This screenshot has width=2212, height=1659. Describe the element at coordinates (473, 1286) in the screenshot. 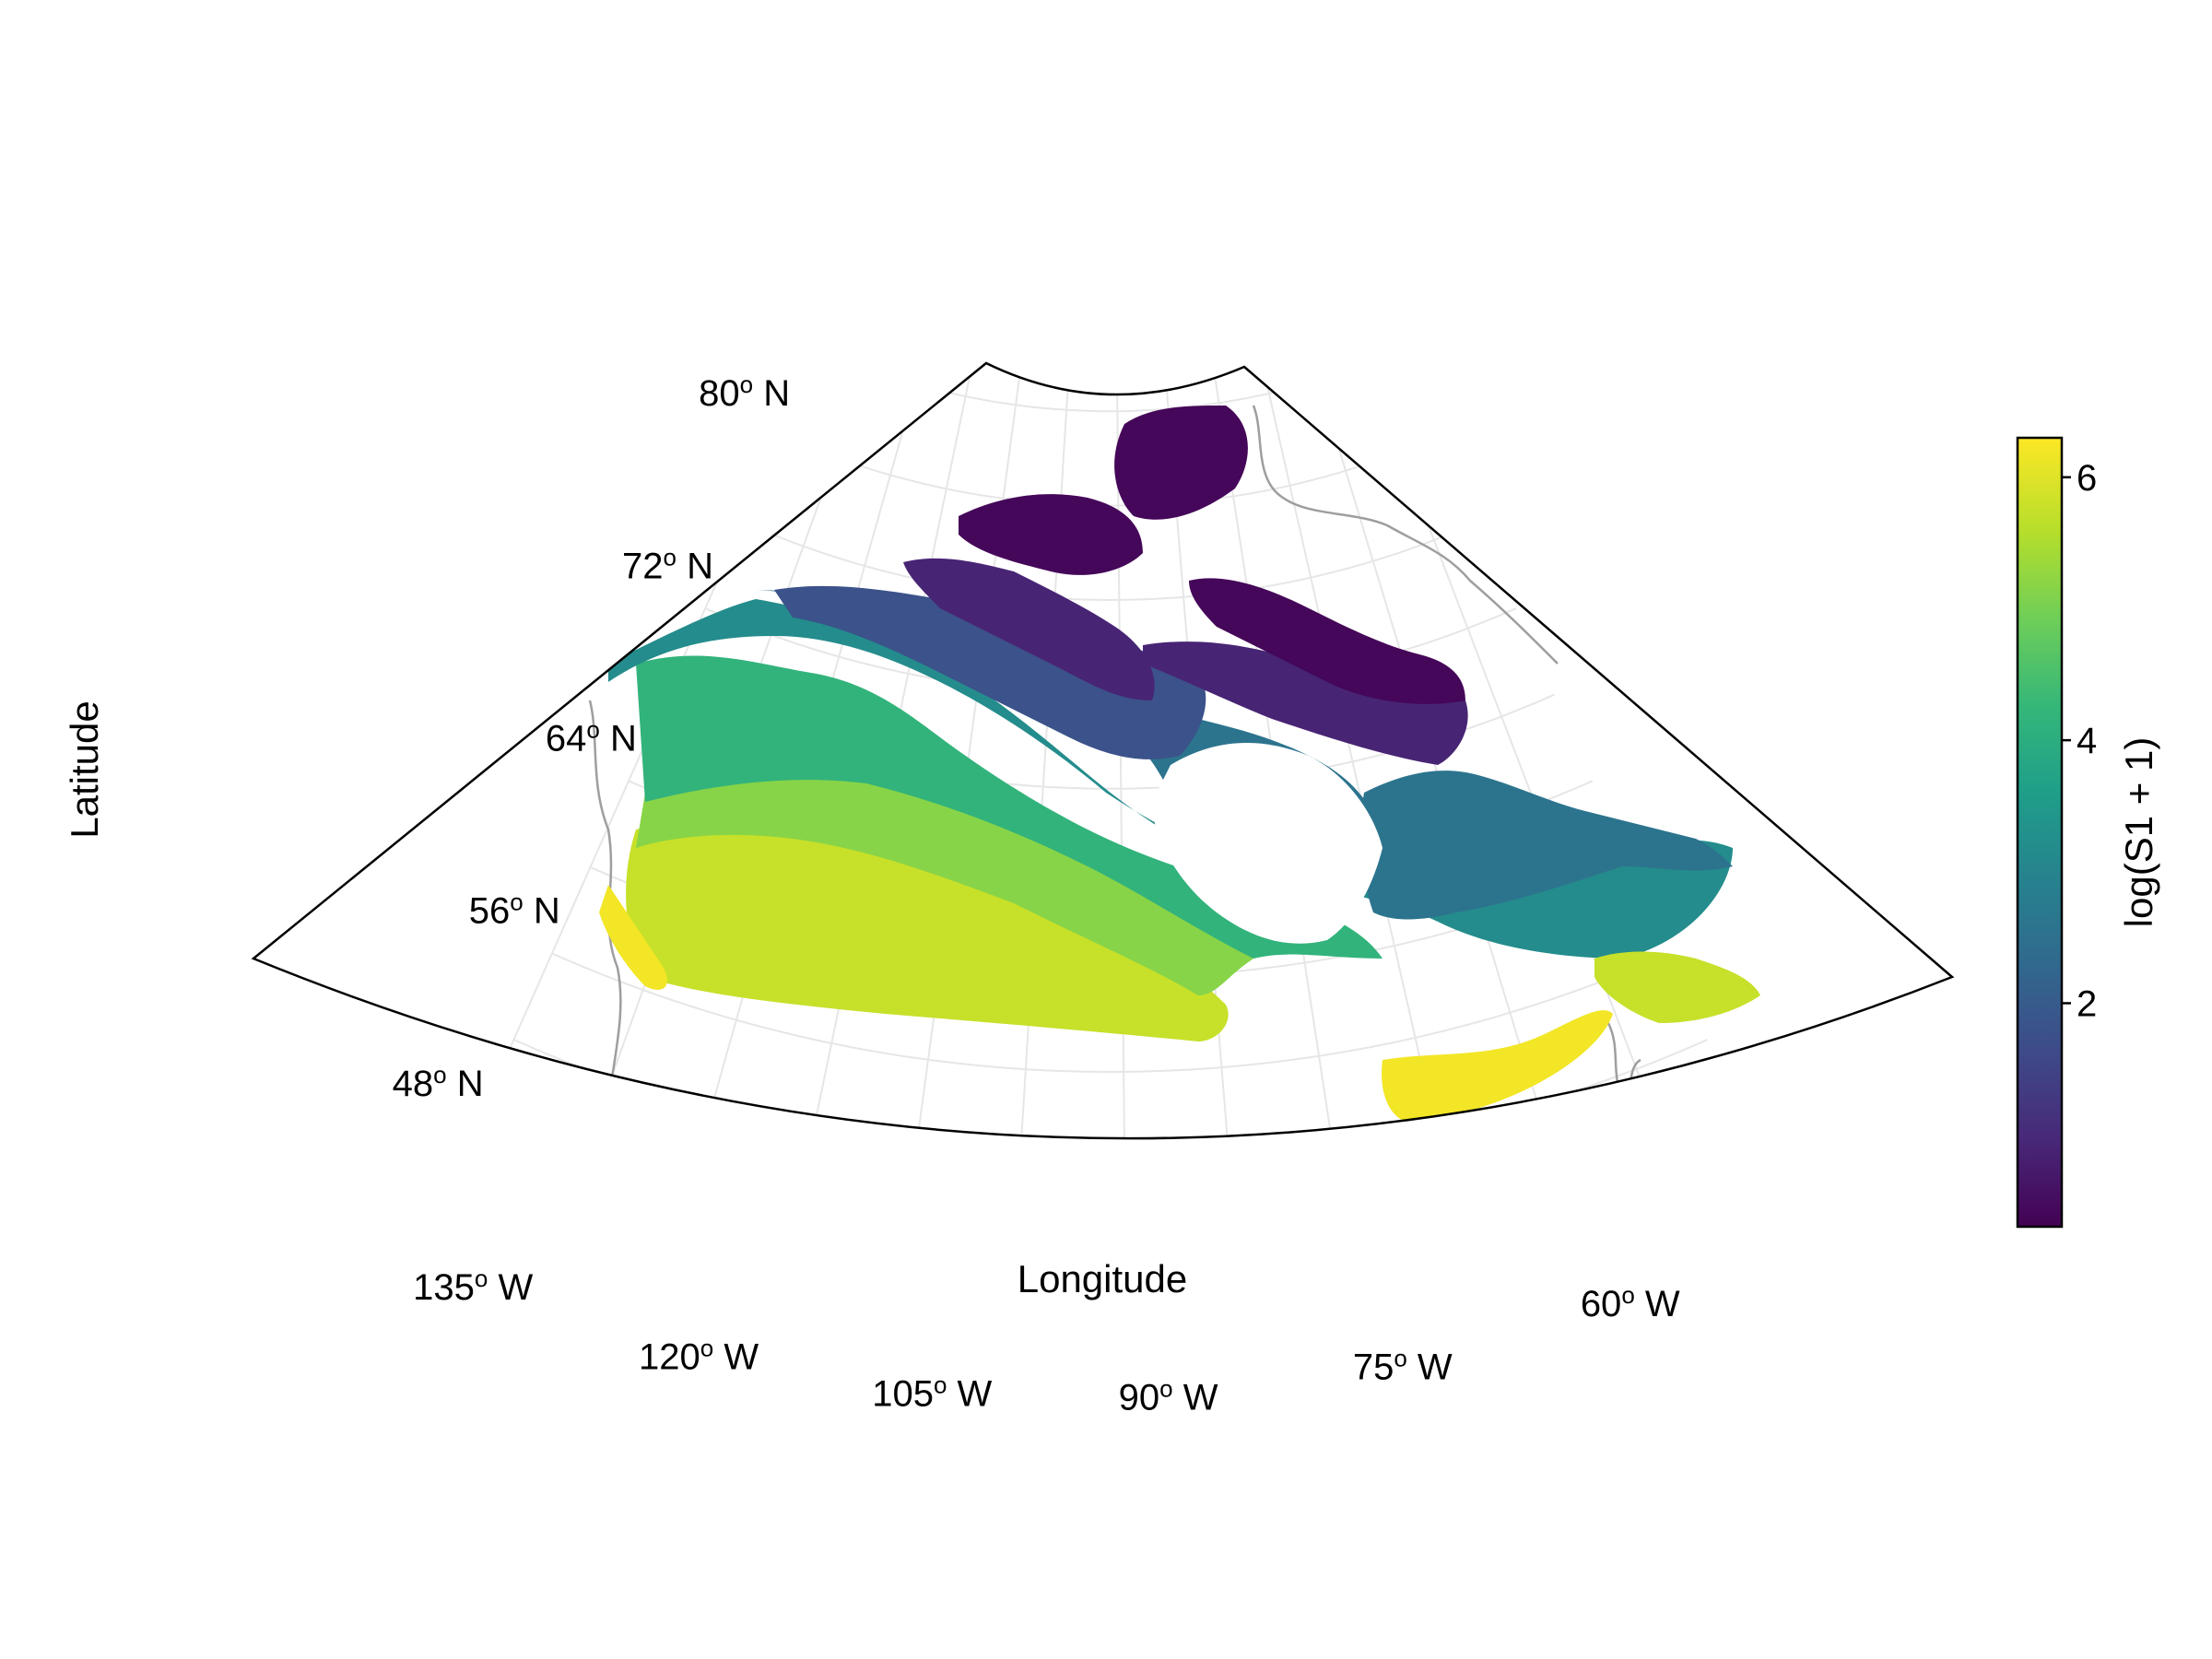

I see `longitude-tick-label: 135o W` at that location.